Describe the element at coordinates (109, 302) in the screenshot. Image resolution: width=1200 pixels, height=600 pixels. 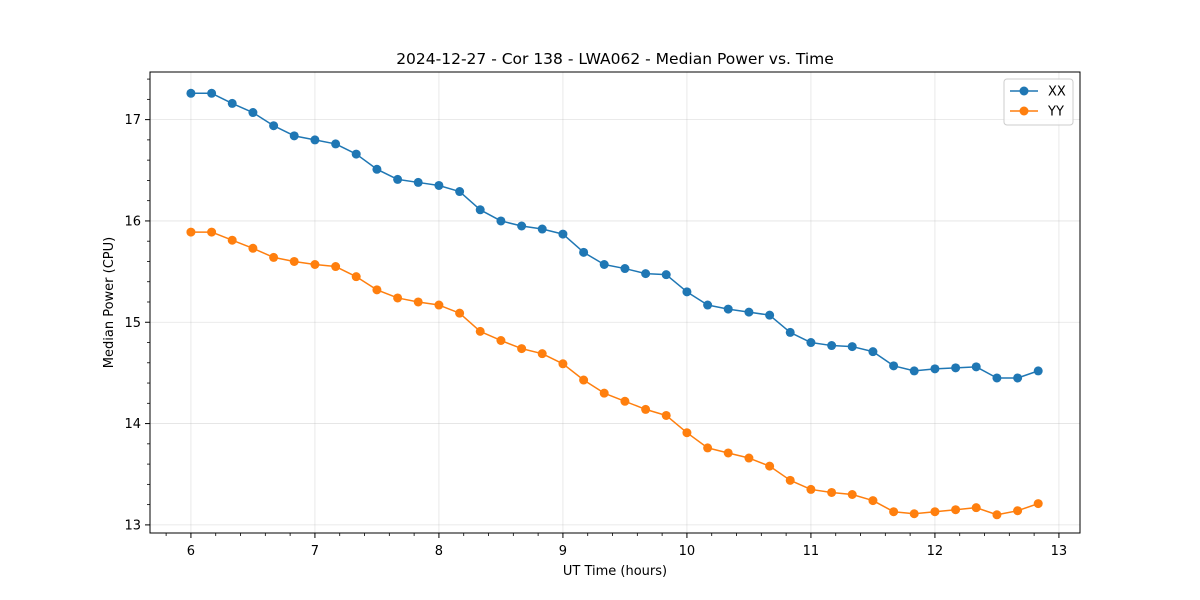
I see `y-axis-label: Median Power (CPU)` at that location.